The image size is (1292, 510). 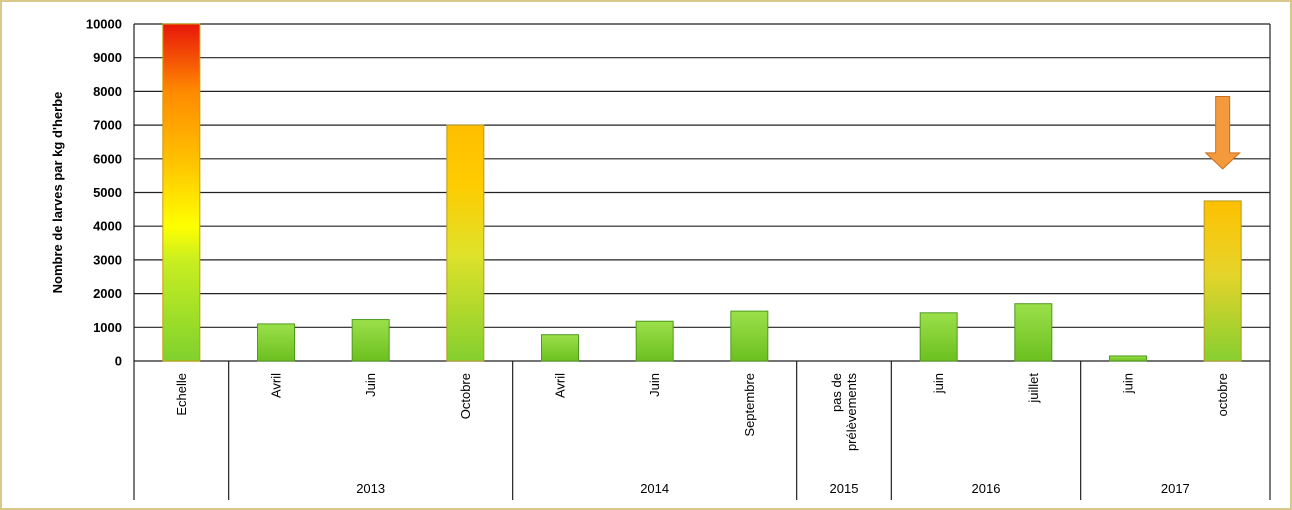 I want to click on y-tick-label: 1000, so click(x=107, y=327).